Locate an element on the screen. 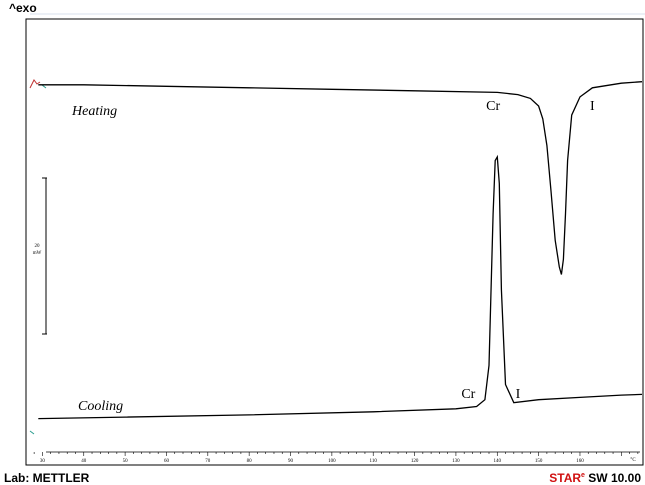 The width and height of the screenshot is (645, 485). x-tick-label: 150 is located at coordinates (539, 461).